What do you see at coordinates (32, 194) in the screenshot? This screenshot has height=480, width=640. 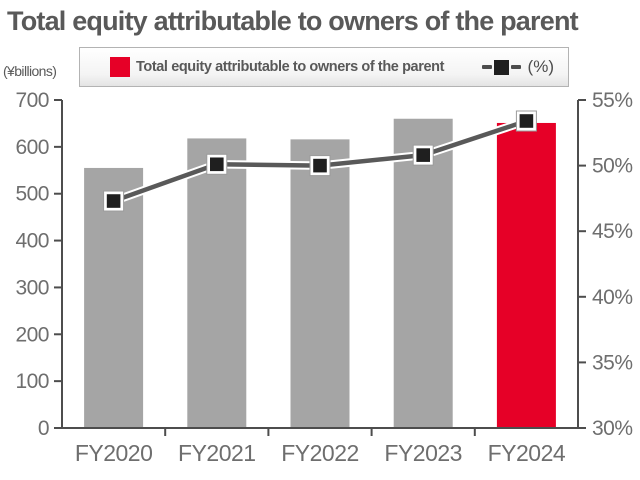 I see `left-axis-tick-label: 500` at bounding box center [32, 194].